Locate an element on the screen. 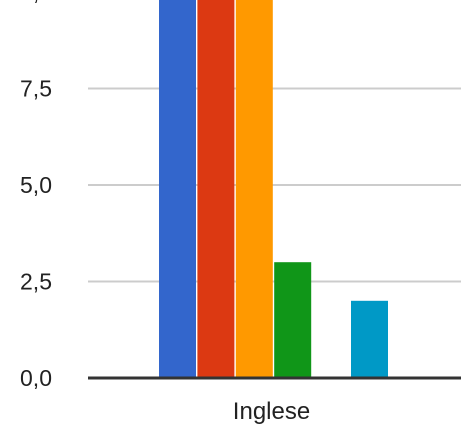  x-category-label: Inglese is located at coordinates (271, 411).